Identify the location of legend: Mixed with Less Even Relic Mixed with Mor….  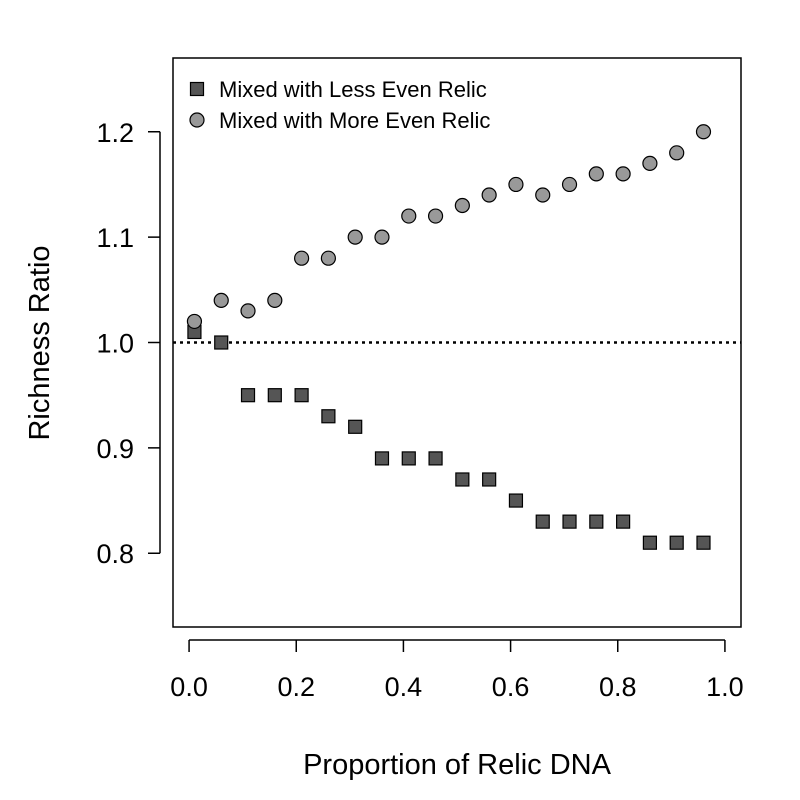
(339, 105).